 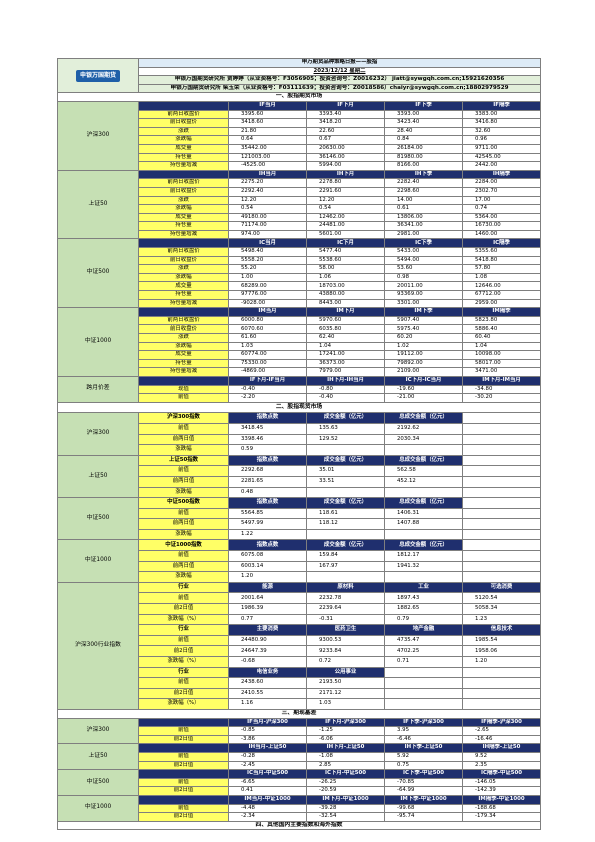 I want to click on value-cell: 5477.40, so click(x=345, y=252).